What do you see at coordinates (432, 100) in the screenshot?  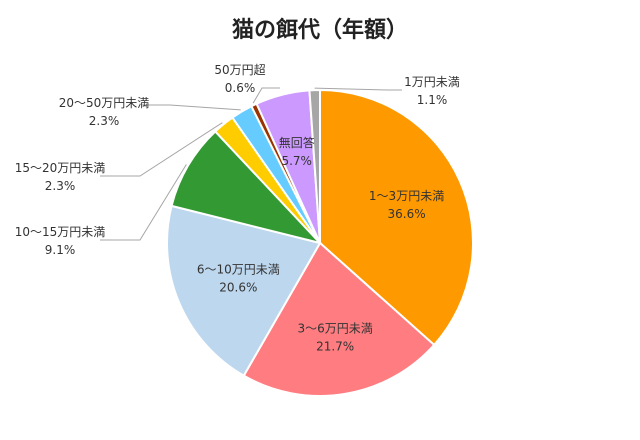 I see `slice-value-label: 1.1%` at bounding box center [432, 100].